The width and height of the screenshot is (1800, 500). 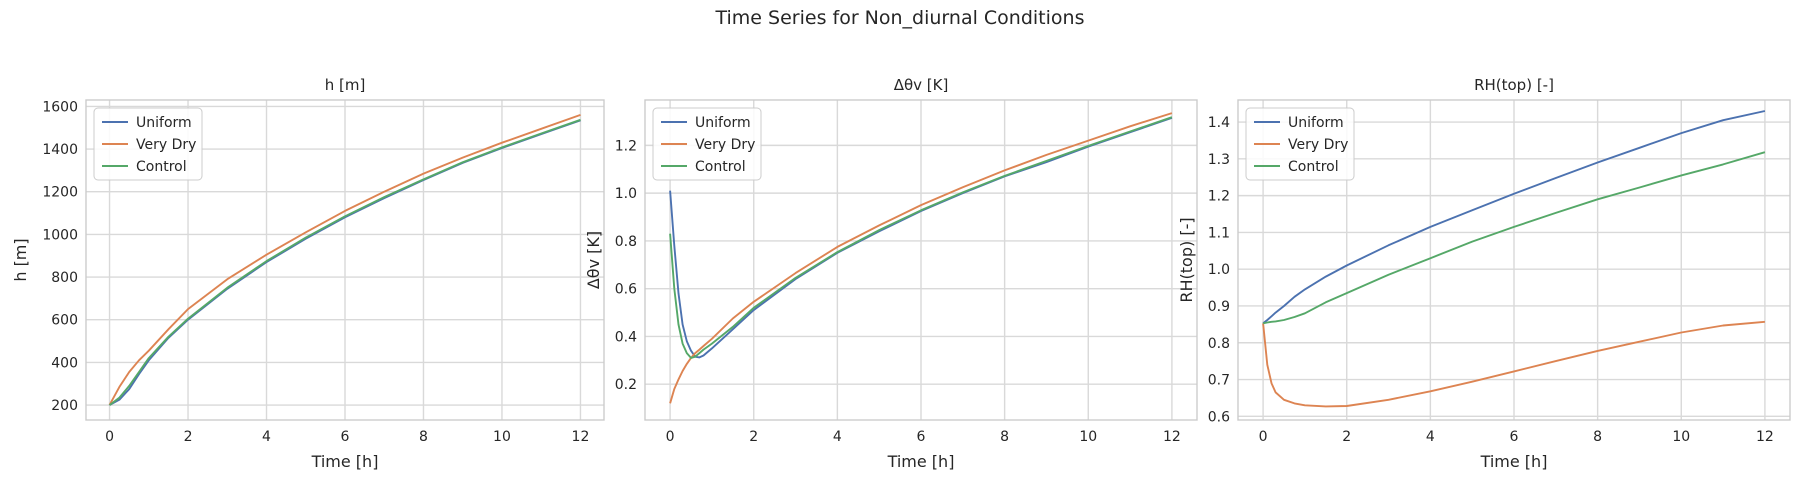 I want to click on y-tick-label: 0.2, so click(x=626, y=385).